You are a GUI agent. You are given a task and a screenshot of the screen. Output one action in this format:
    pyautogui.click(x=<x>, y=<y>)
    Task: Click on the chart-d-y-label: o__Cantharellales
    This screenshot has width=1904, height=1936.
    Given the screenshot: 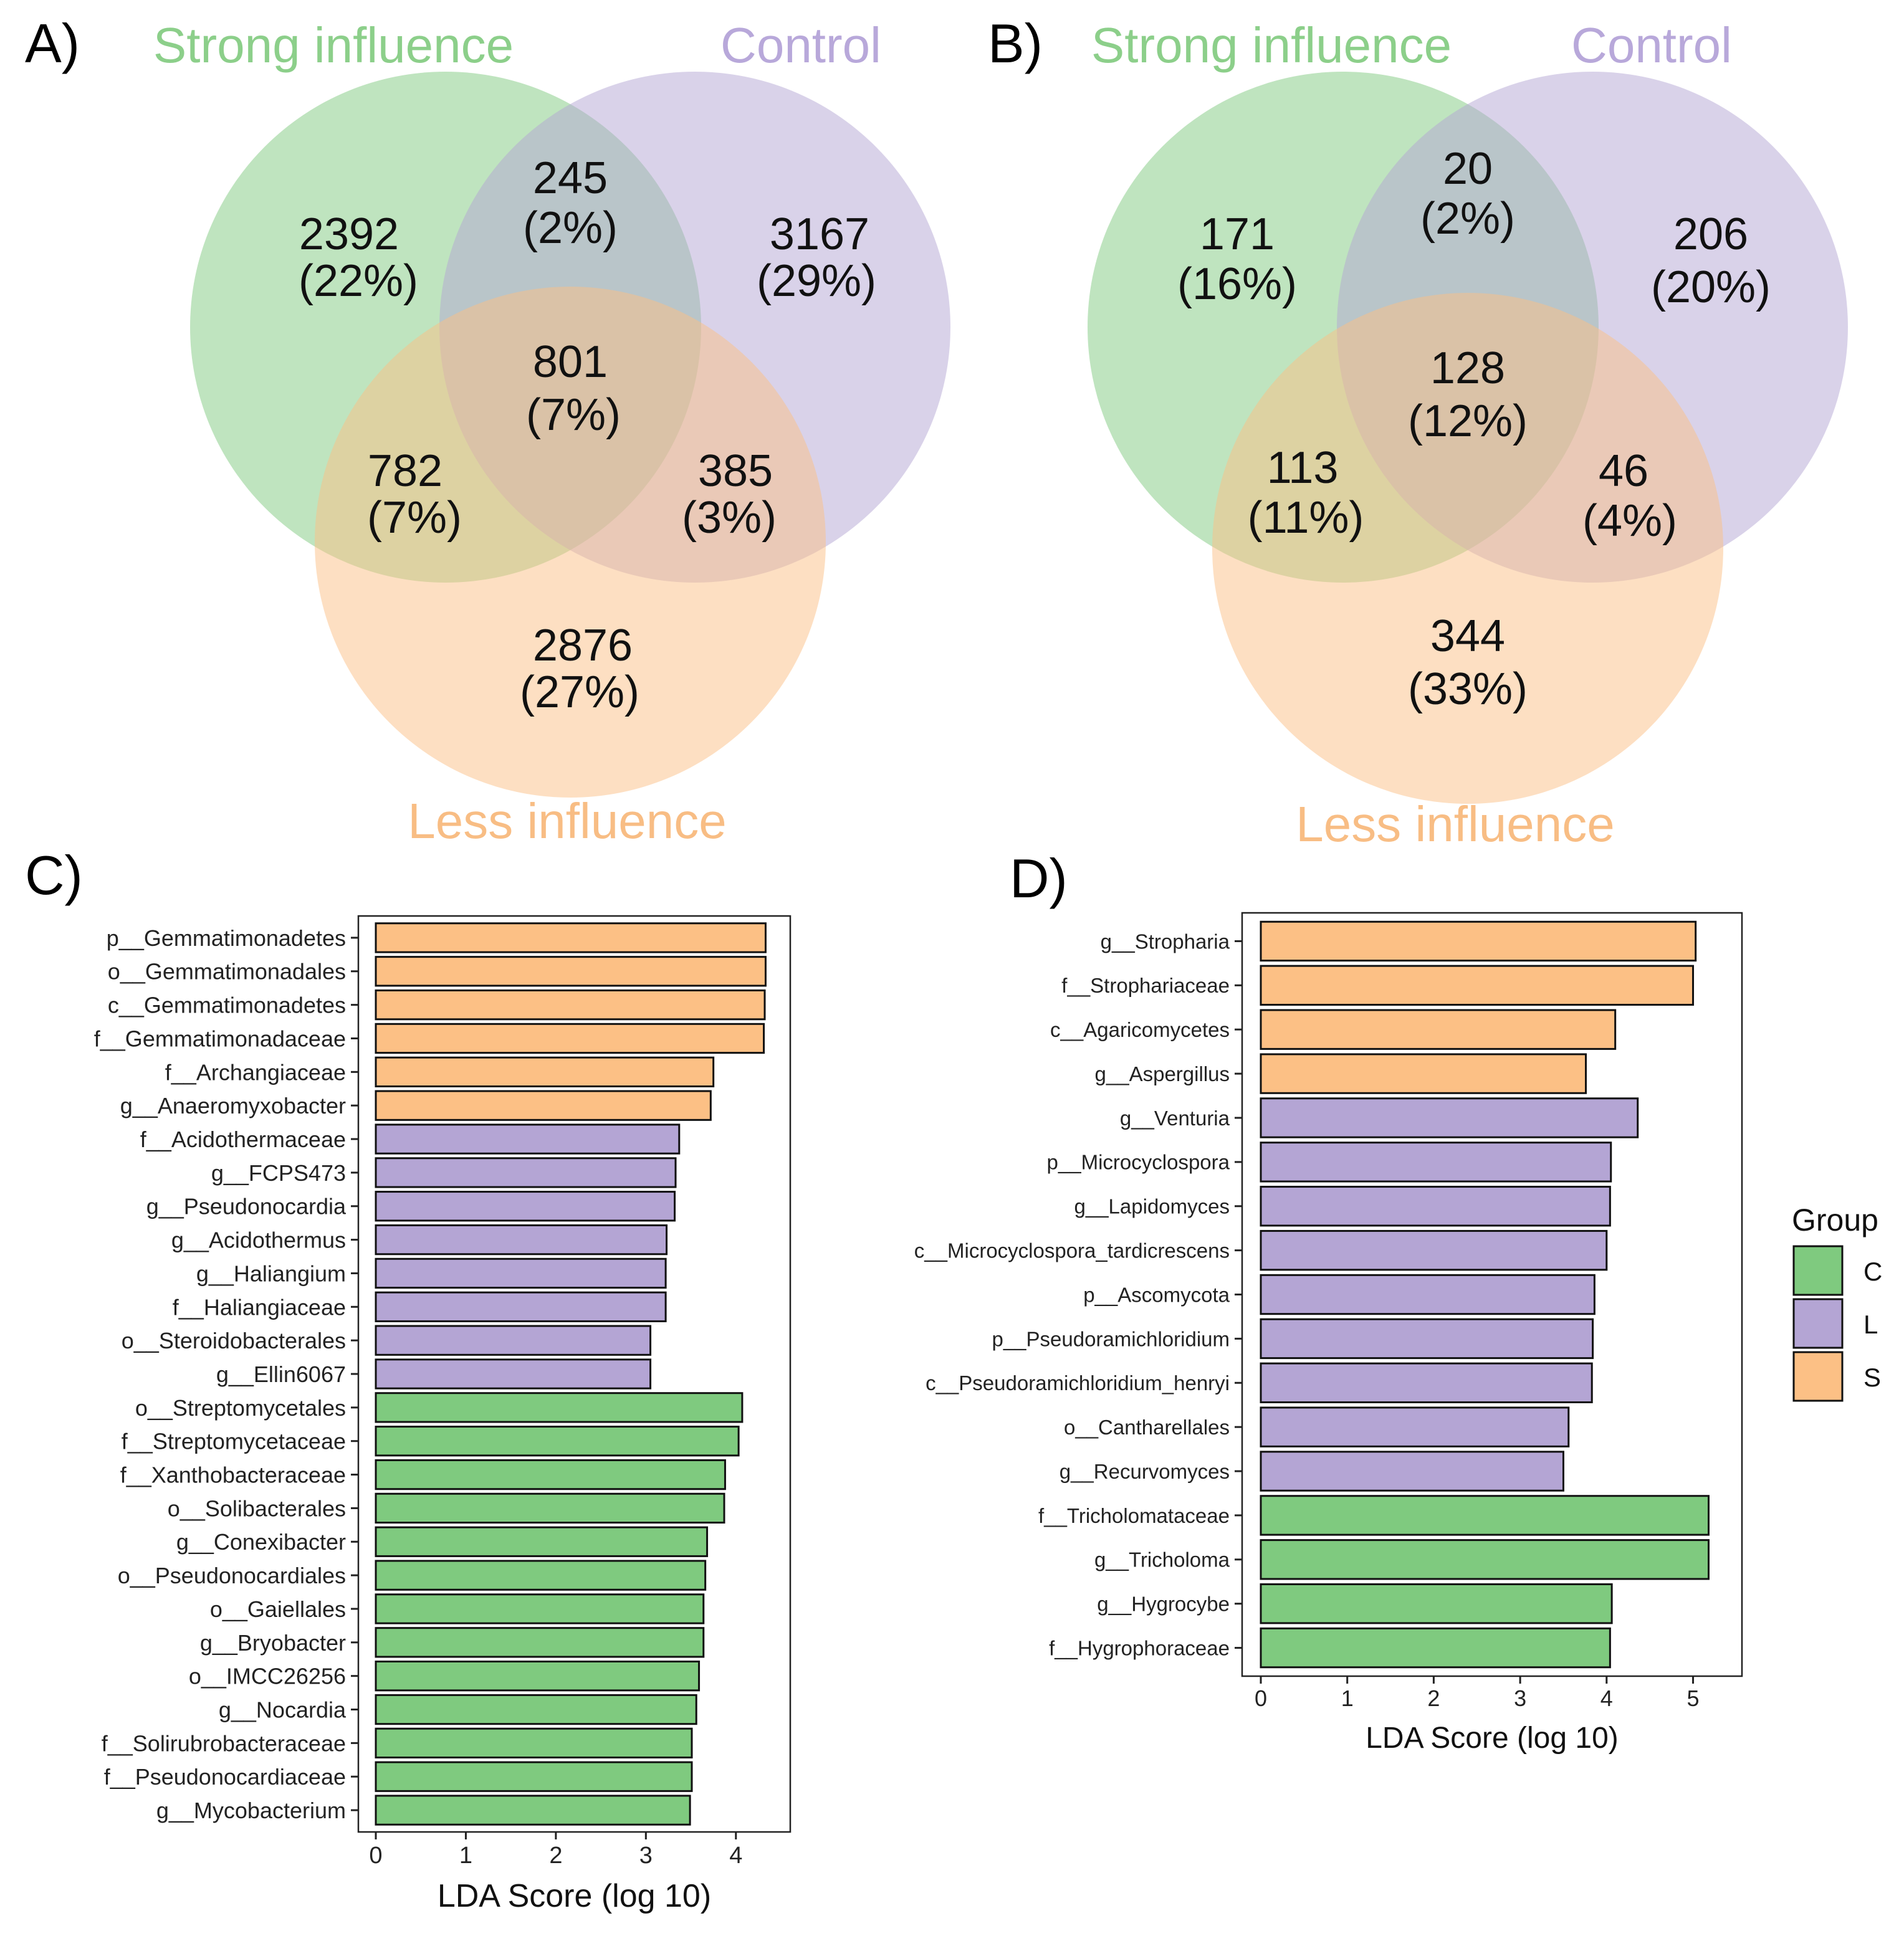 What is the action you would take?
    pyautogui.click(x=1147, y=1427)
    